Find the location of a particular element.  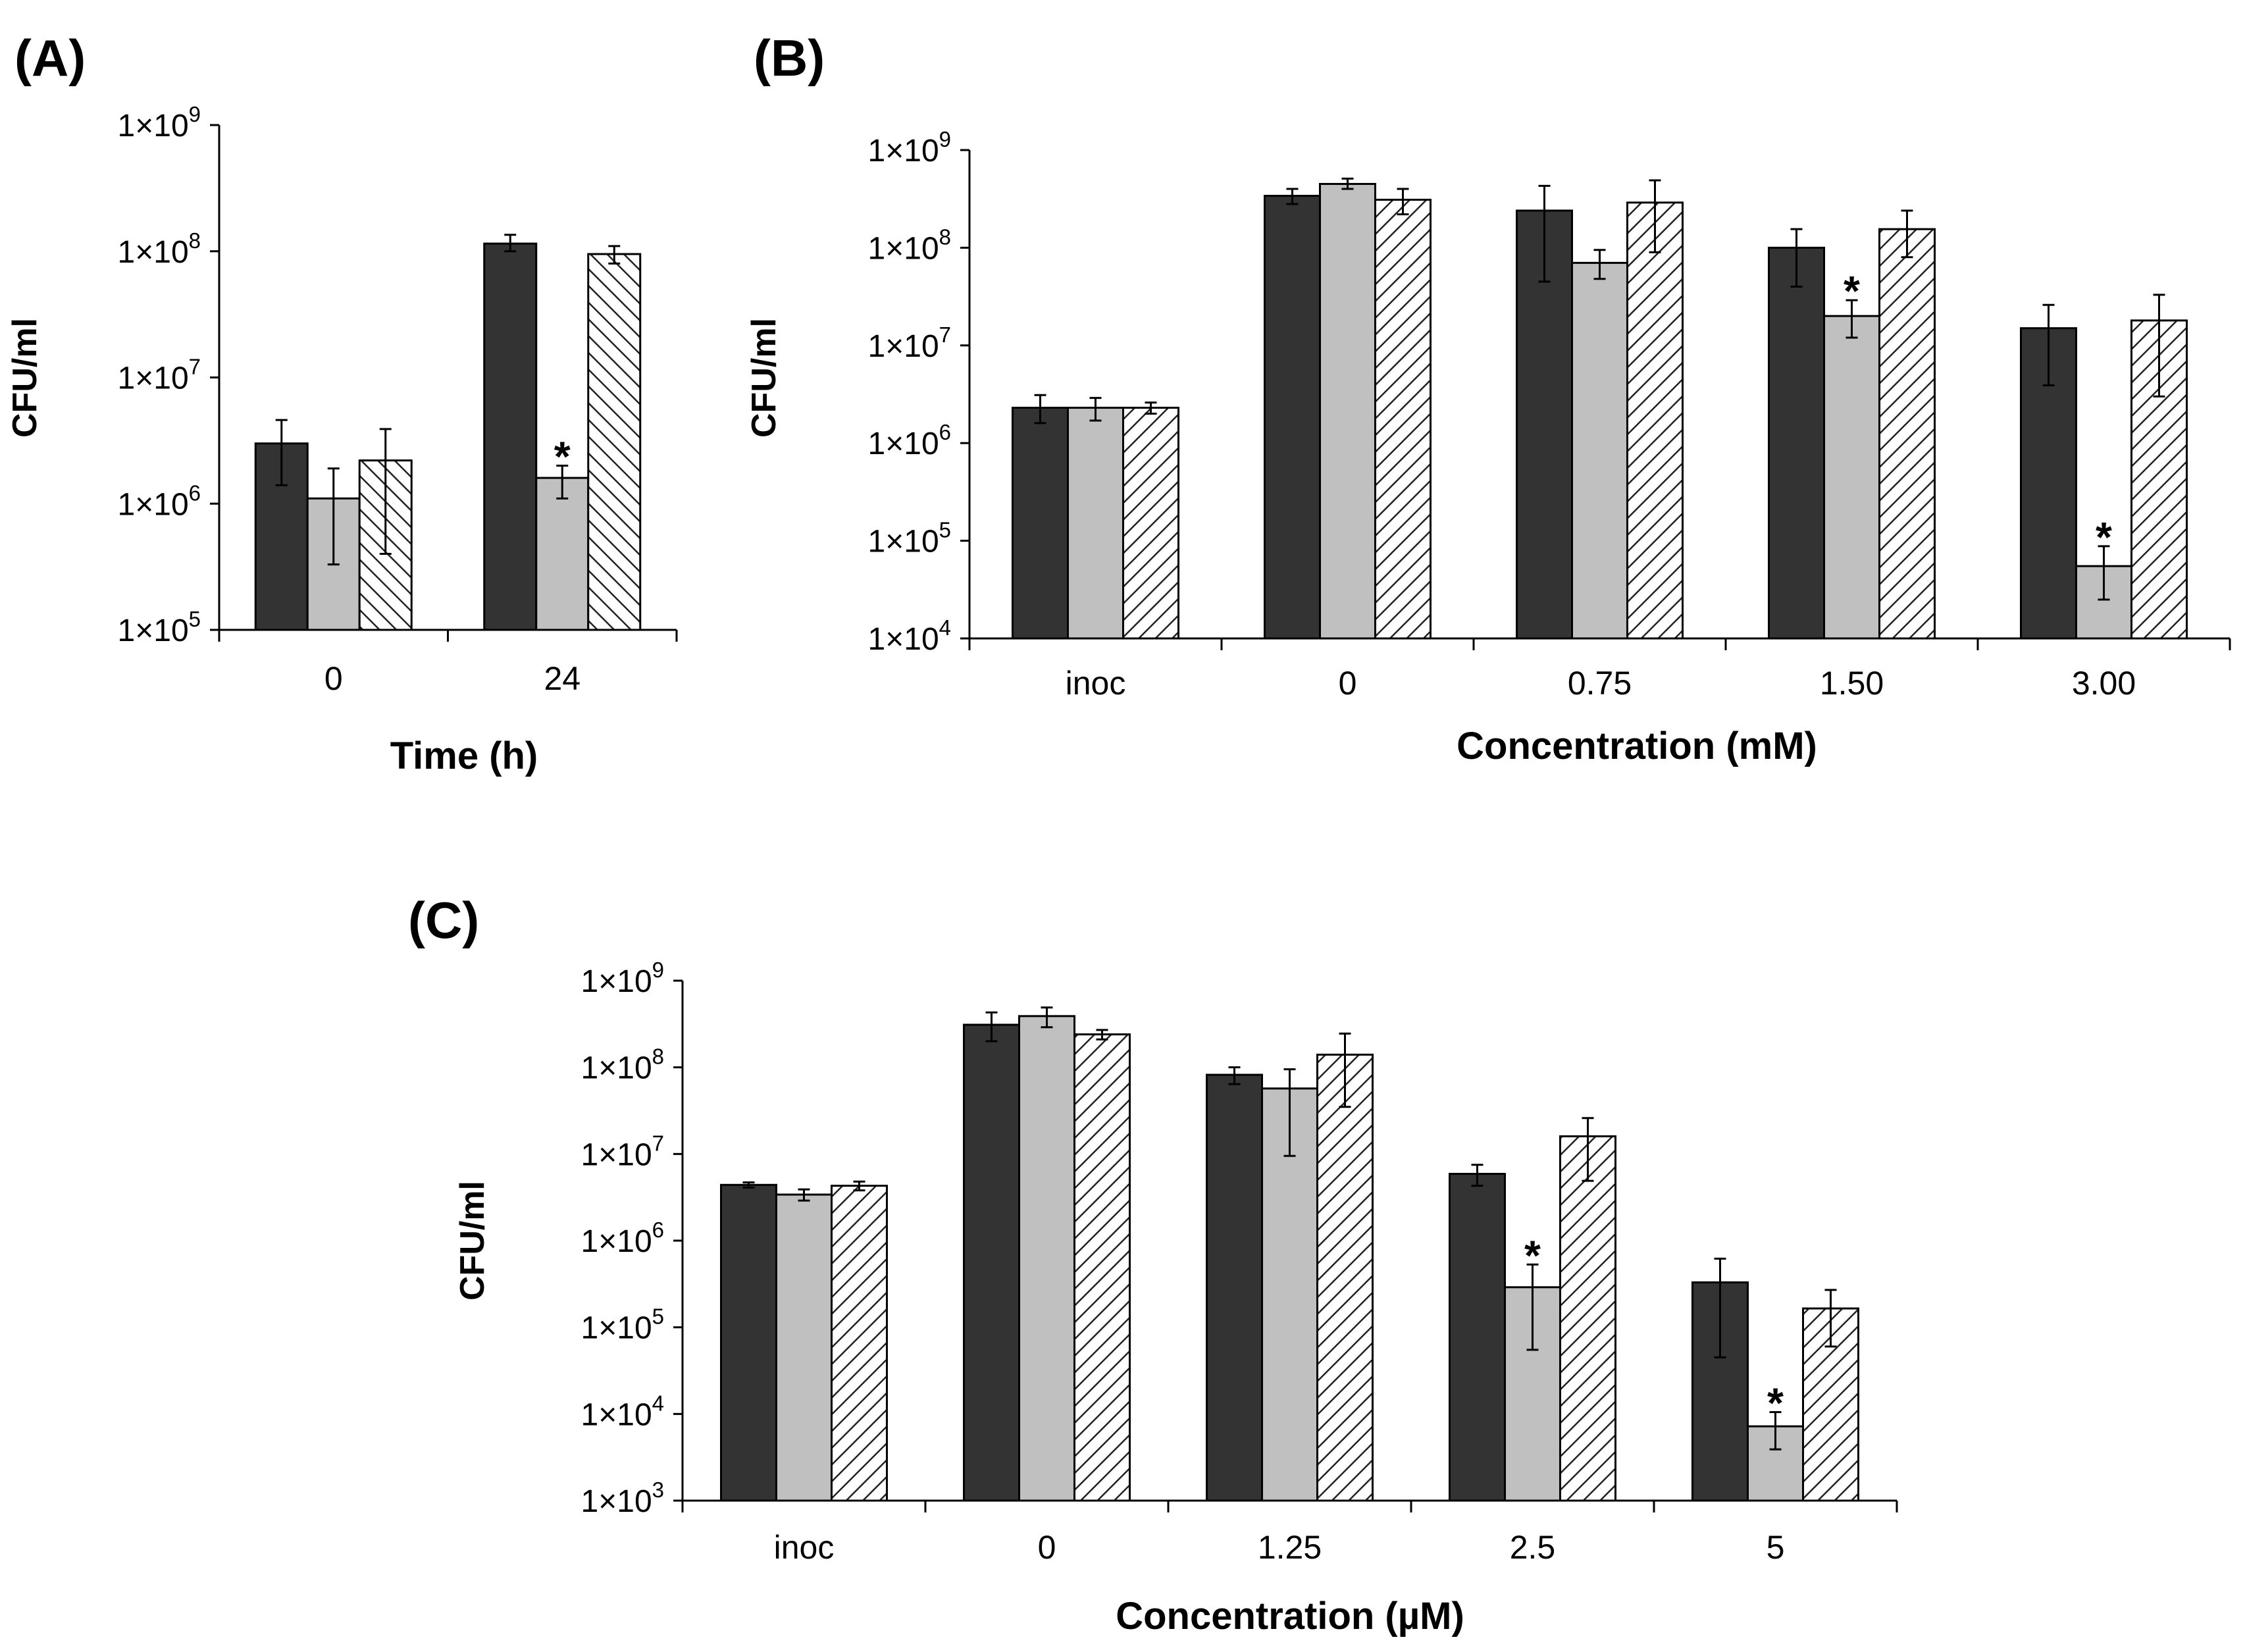

x-tick-label: 0.75 is located at coordinates (1600, 683).